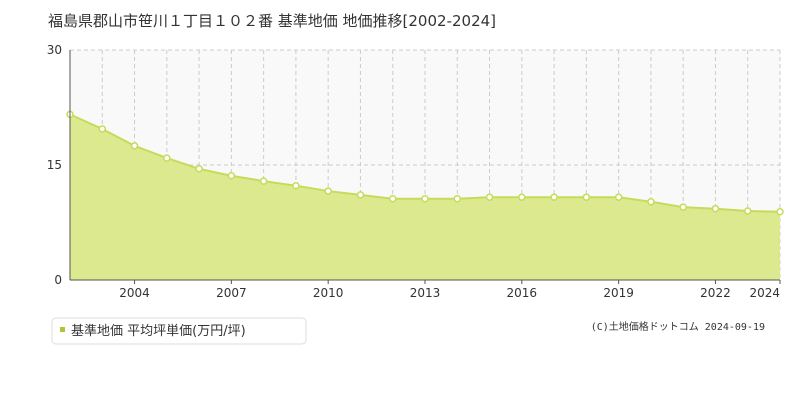 This screenshot has height=404, width=800. I want to click on x-tick-label: 2013, so click(425, 293).